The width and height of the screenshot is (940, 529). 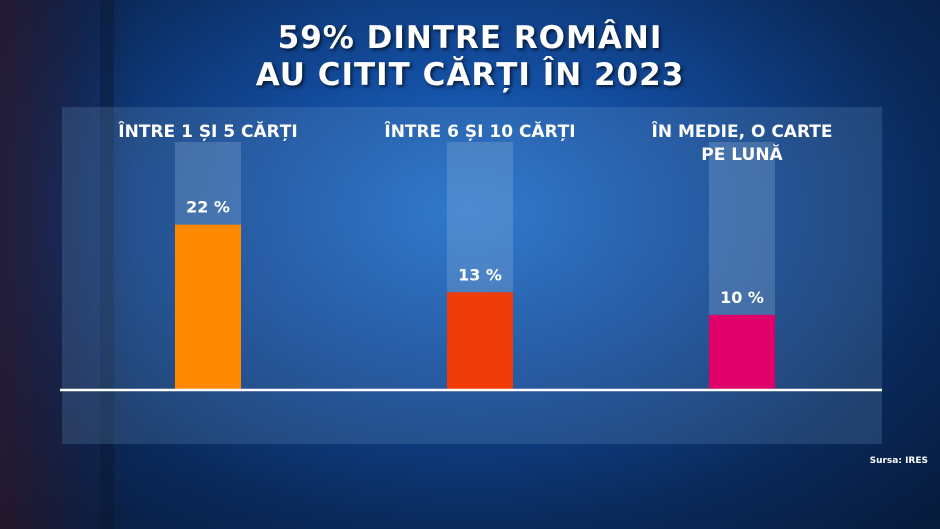 I want to click on background-seats, so click(x=70, y=264).